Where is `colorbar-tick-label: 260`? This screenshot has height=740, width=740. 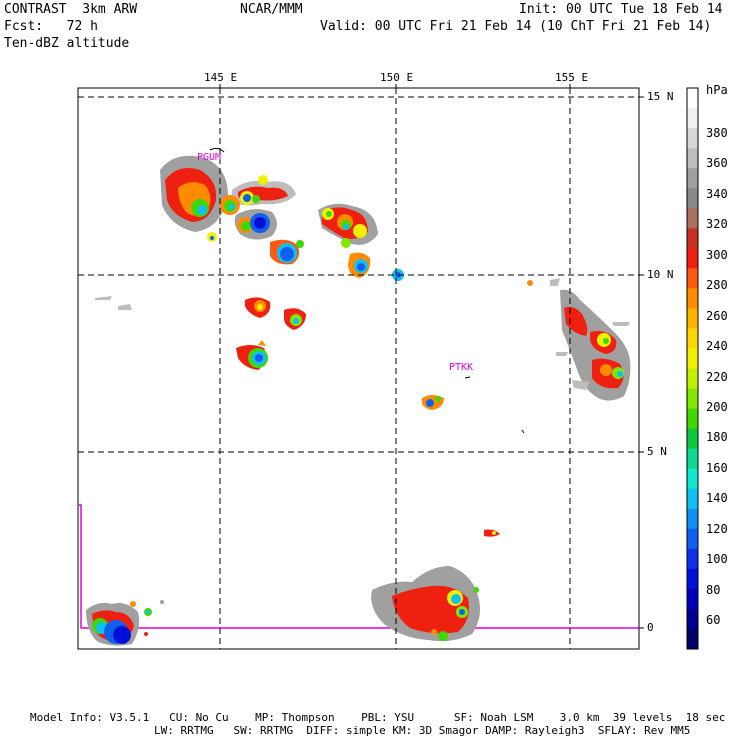
colorbar-tick-label: 260 is located at coordinates (717, 315).